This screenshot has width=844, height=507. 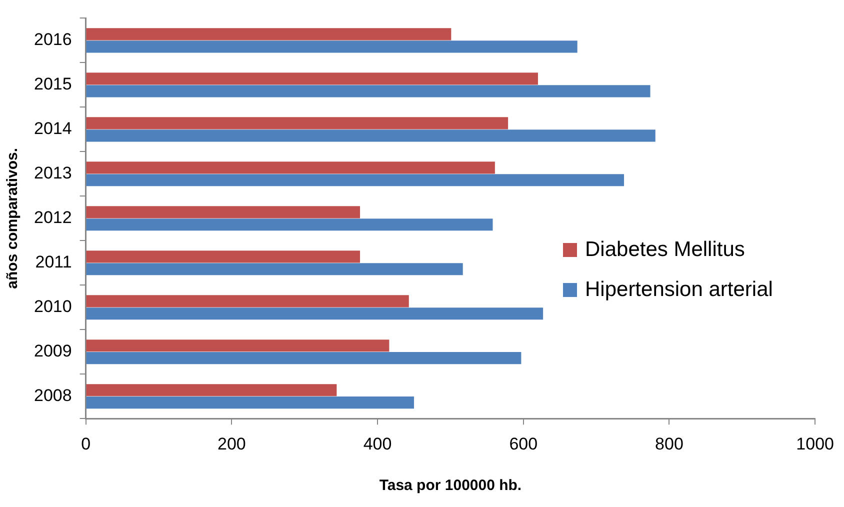 What do you see at coordinates (815, 444) in the screenshot?
I see `x-tick-label: 1000` at bounding box center [815, 444].